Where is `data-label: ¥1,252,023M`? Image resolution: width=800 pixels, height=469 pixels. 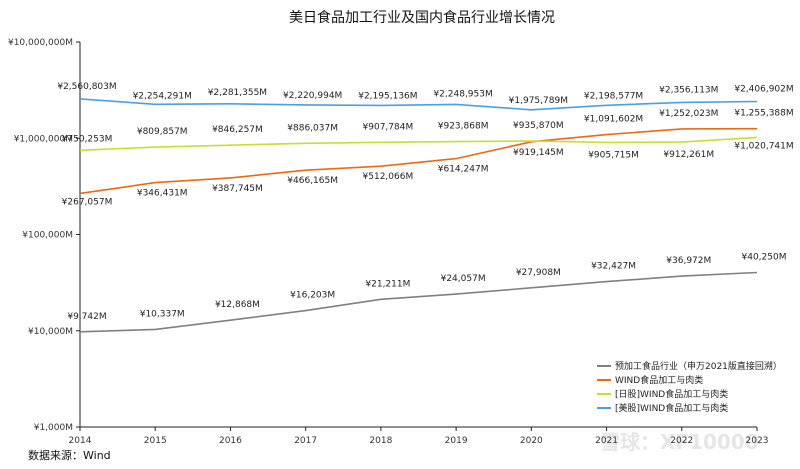 data-label: ¥1,252,023M is located at coordinates (688, 114).